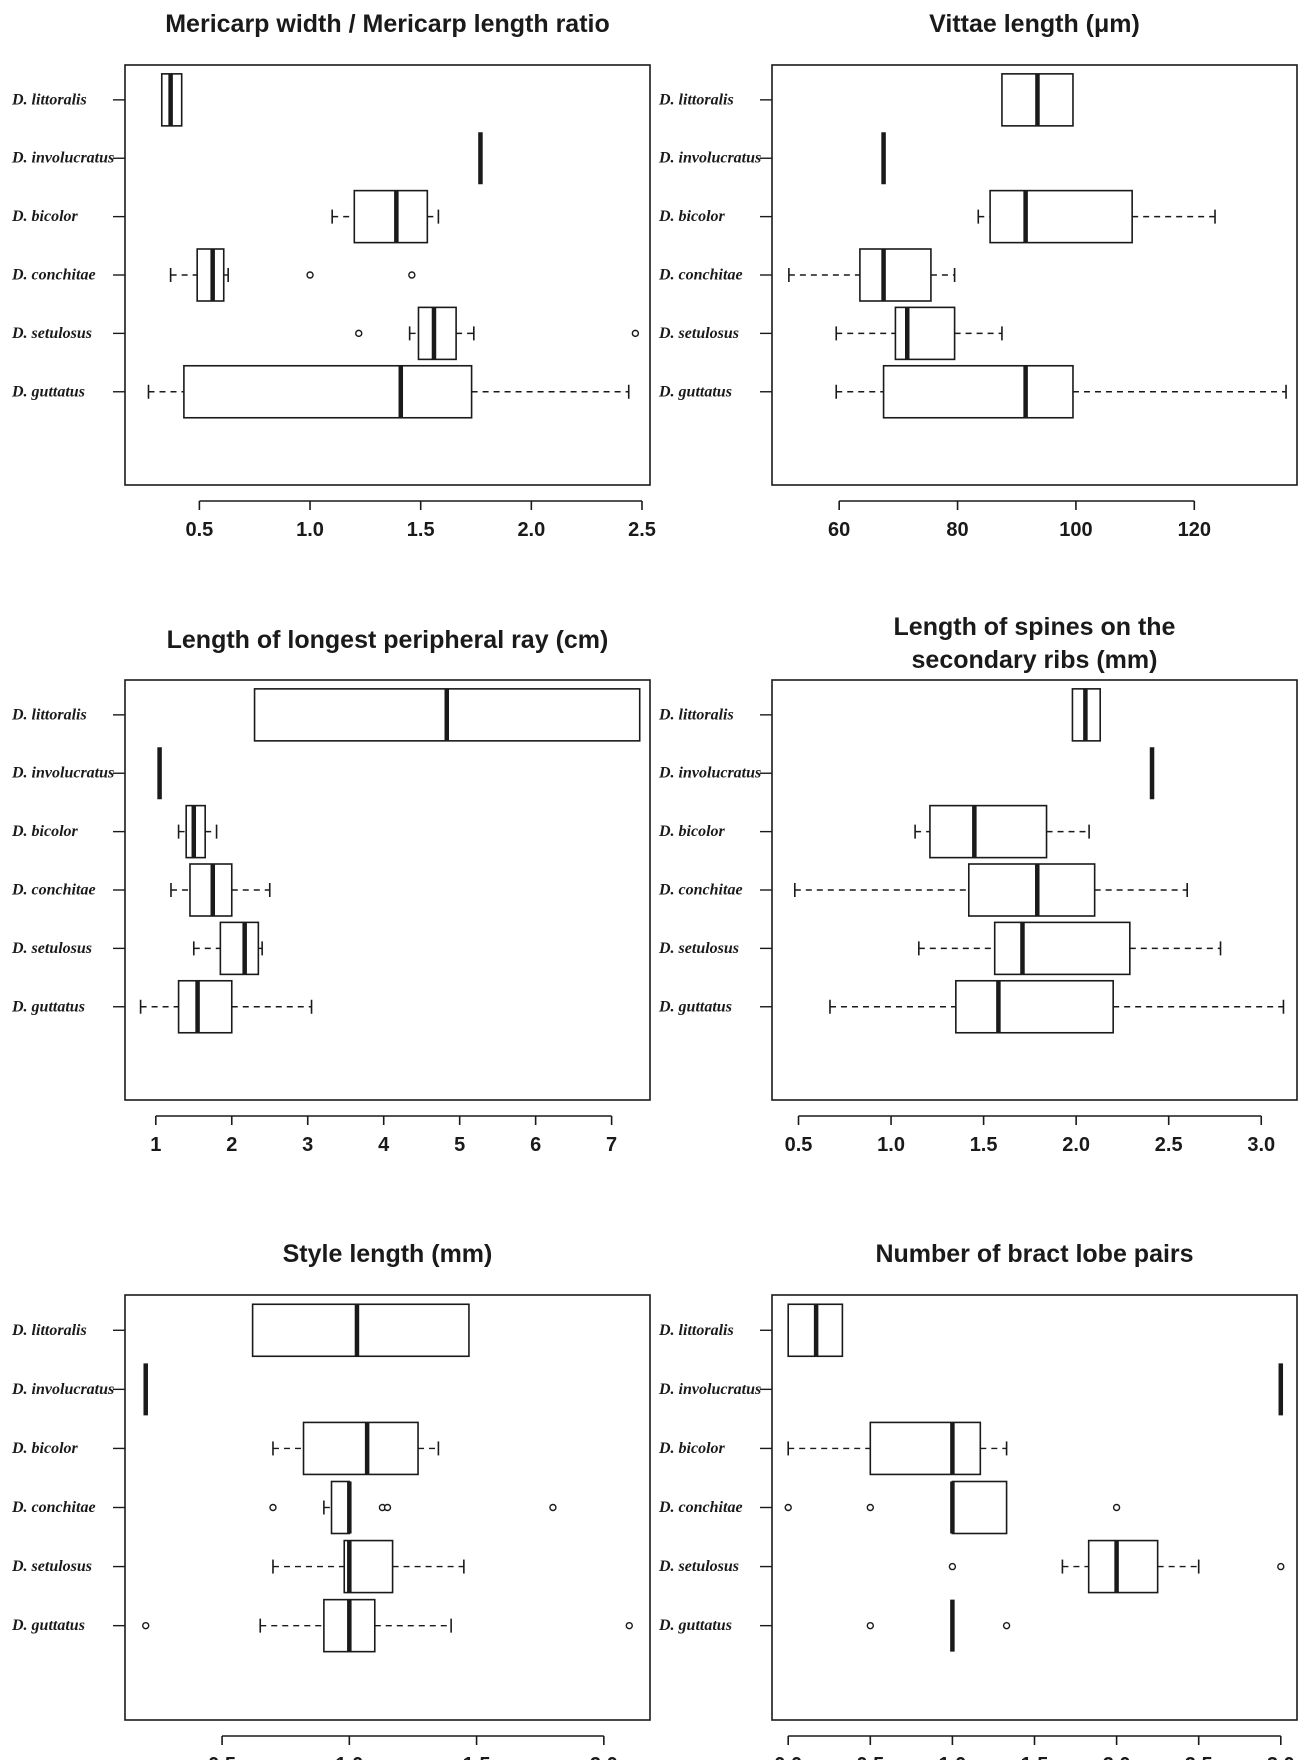 The height and width of the screenshot is (1760, 1302). What do you see at coordinates (1169, 1145) in the screenshot?
I see `x-tick-label: 2.5` at bounding box center [1169, 1145].